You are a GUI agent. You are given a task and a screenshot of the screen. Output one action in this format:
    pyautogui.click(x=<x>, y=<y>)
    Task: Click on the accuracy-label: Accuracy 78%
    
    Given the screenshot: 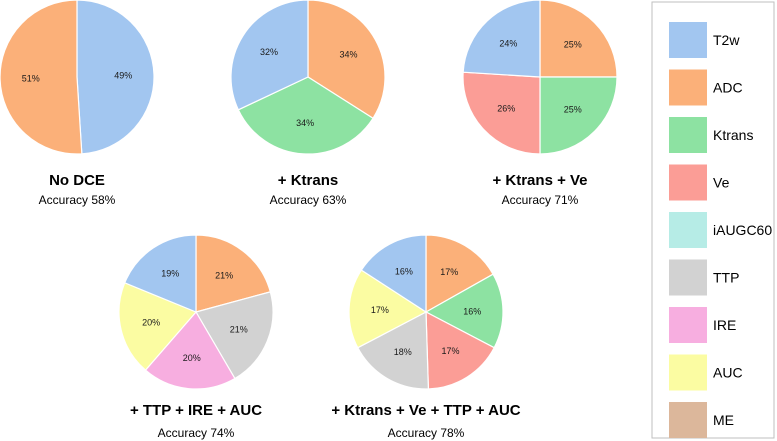 What is the action you would take?
    pyautogui.click(x=426, y=433)
    